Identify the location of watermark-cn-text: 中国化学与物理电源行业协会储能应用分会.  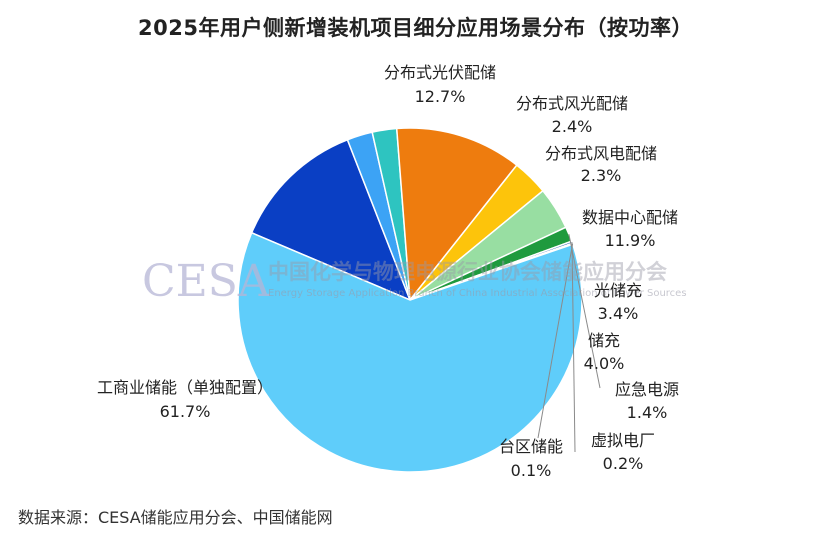
(467, 272).